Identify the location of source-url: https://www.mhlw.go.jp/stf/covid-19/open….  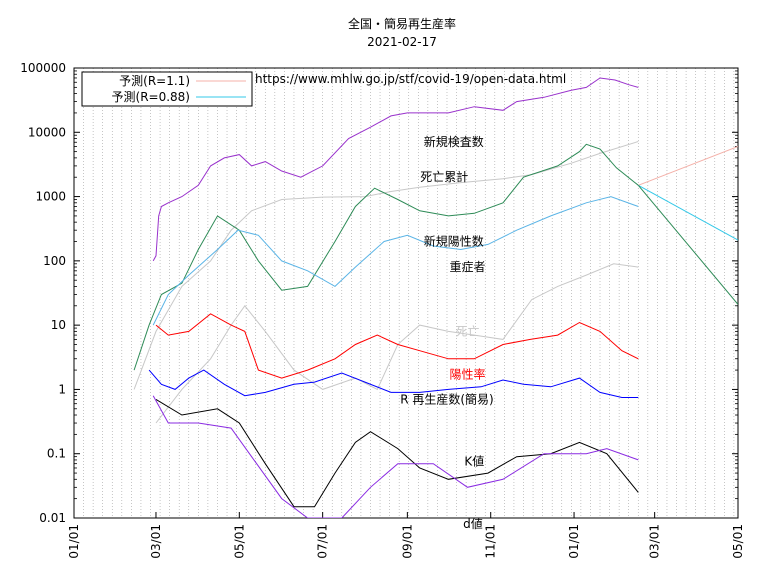
(410, 79).